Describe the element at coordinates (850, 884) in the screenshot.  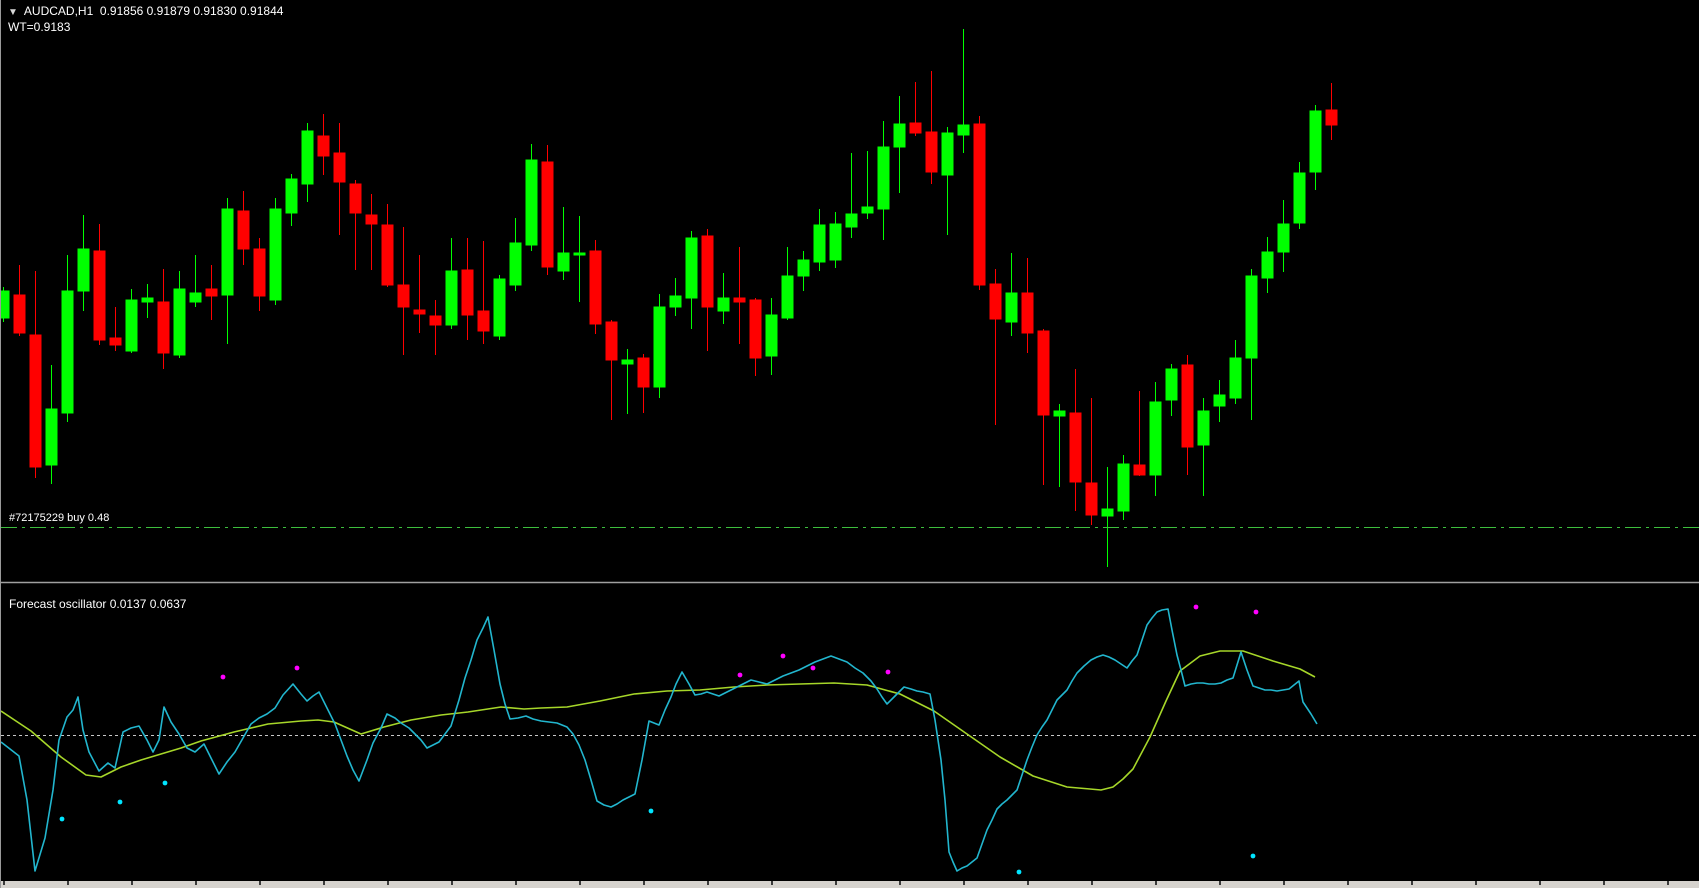
I see `time-axis-strip` at that location.